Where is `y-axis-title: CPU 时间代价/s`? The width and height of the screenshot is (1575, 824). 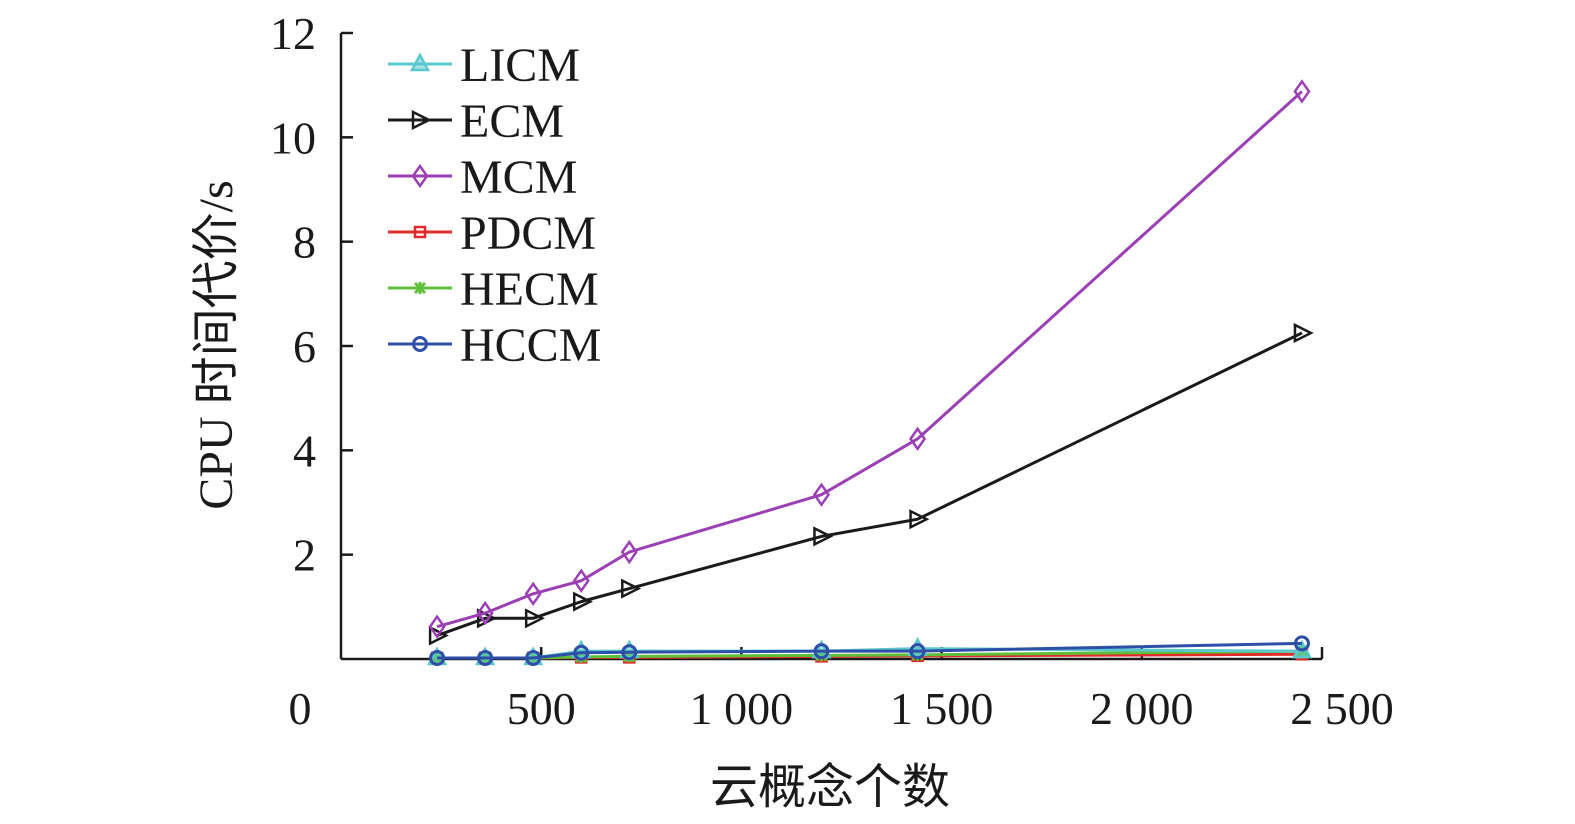 y-axis-title: CPU 时间代价/s is located at coordinates (216, 344).